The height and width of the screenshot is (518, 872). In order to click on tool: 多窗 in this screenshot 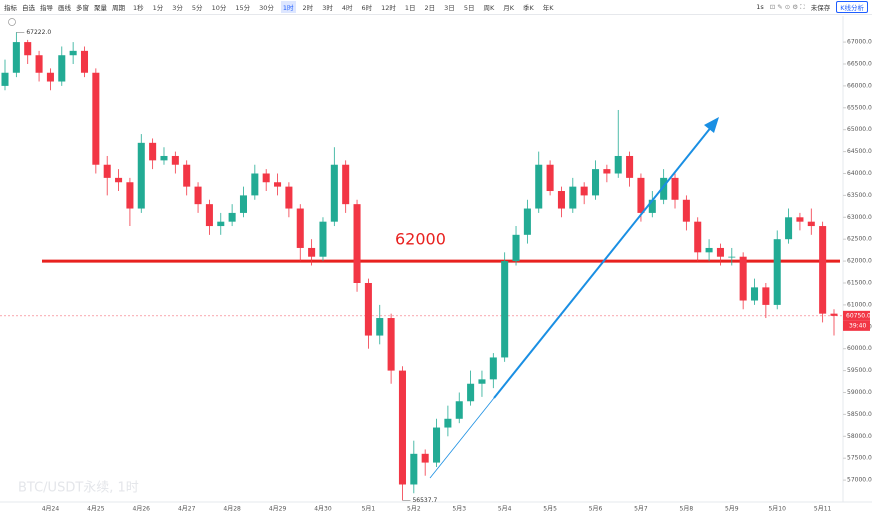, I will do `click(82, 8)`.